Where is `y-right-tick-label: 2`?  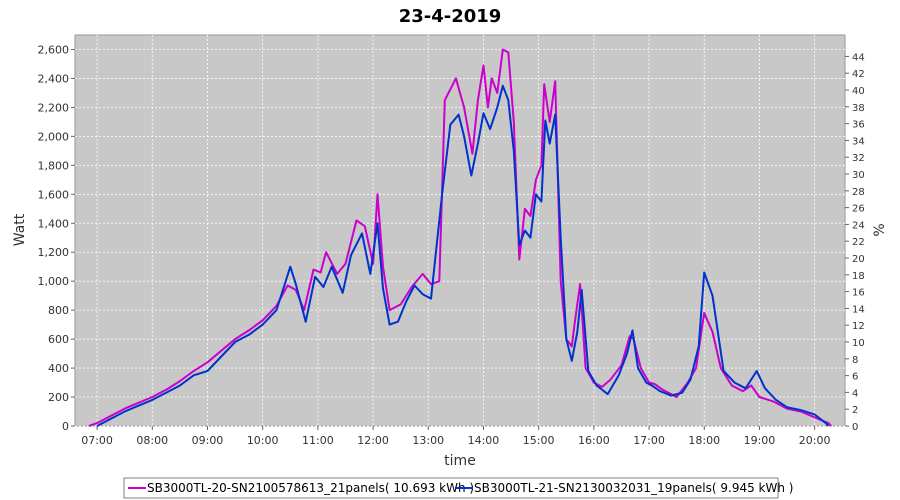
y-right-tick-label: 2 is located at coordinates (855, 410).